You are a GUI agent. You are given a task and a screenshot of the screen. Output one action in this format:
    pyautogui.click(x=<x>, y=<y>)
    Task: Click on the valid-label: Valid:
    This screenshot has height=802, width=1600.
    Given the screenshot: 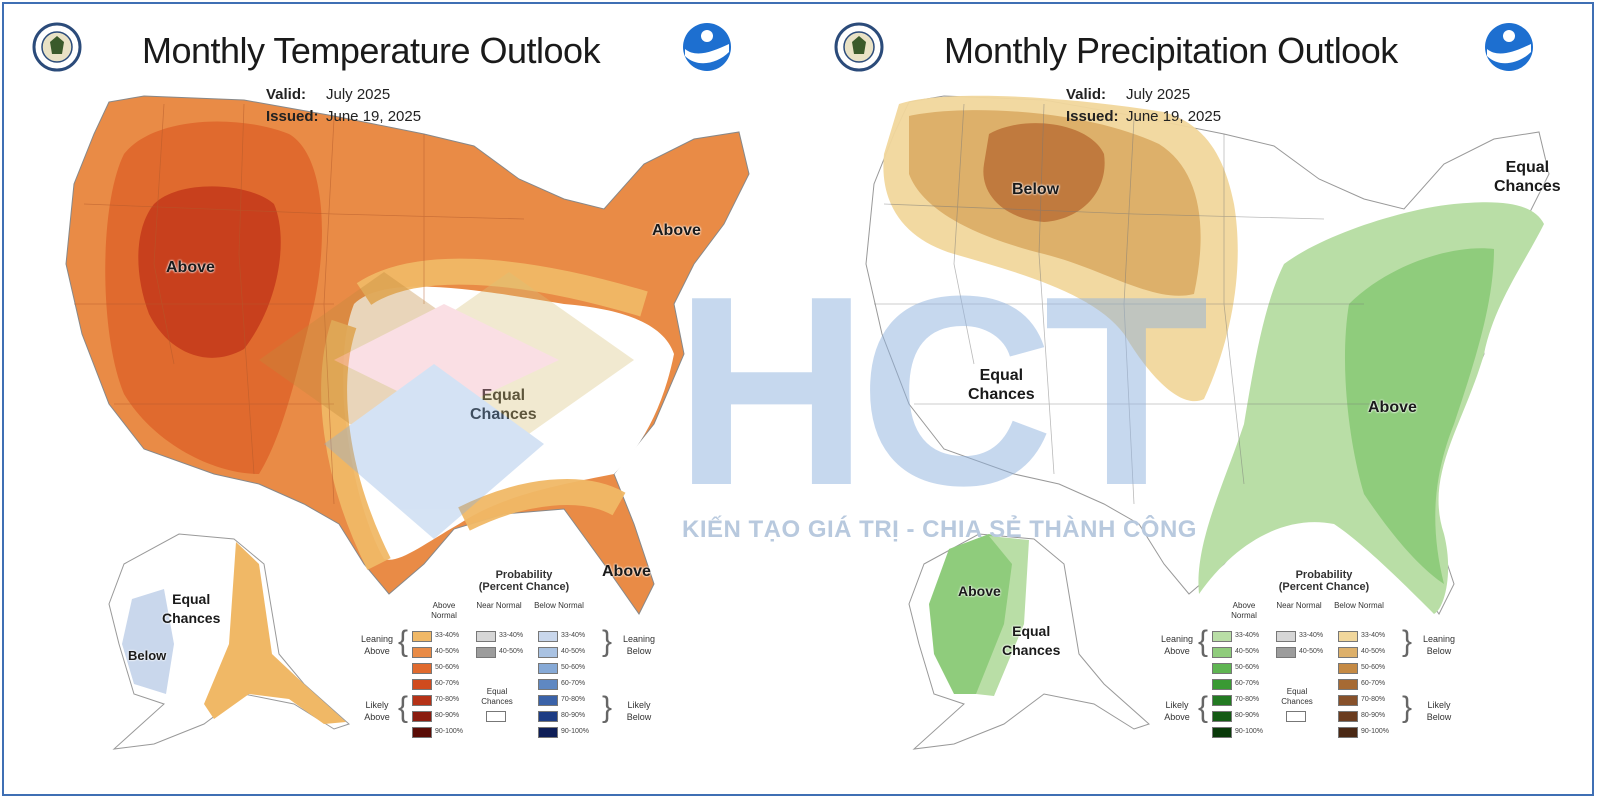 What is the action you would take?
    pyautogui.click(x=286, y=94)
    